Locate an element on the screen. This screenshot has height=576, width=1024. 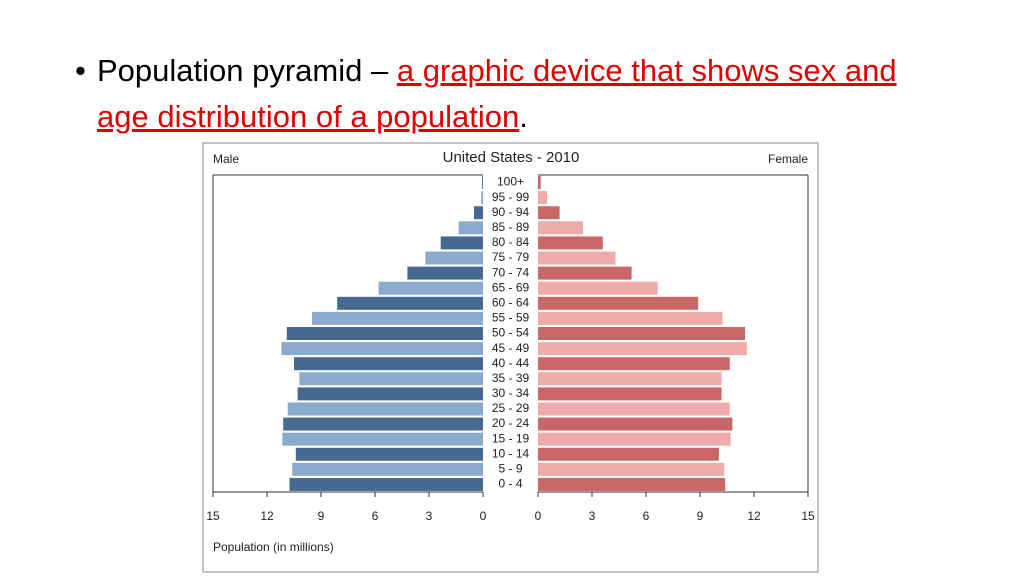
age-label: 5 - 9 is located at coordinates (510, 469).